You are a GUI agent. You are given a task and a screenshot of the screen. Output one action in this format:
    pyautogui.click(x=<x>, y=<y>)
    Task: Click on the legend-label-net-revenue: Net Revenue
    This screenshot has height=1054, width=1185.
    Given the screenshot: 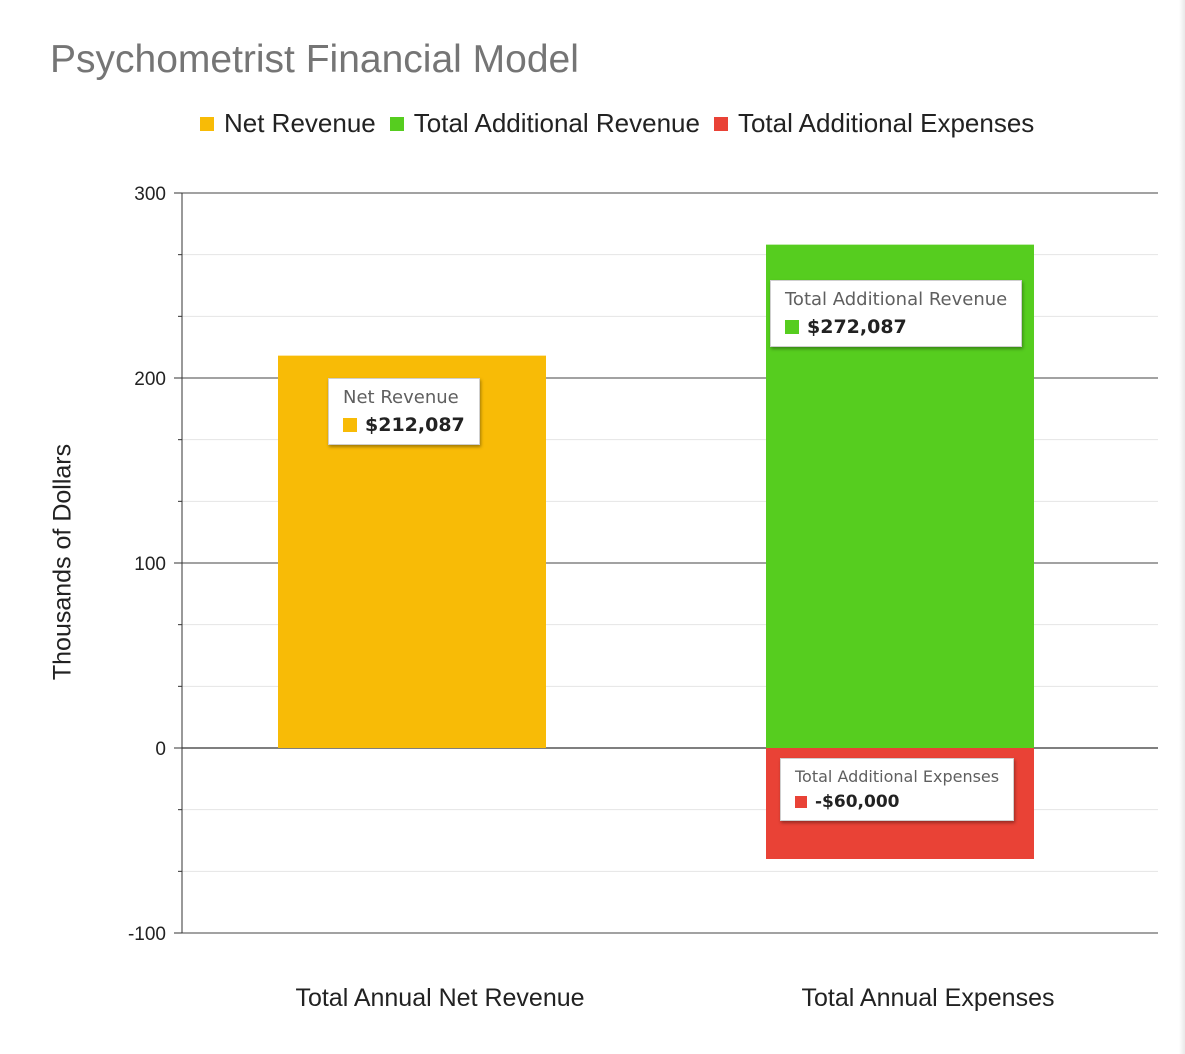 What is the action you would take?
    pyautogui.click(x=300, y=123)
    